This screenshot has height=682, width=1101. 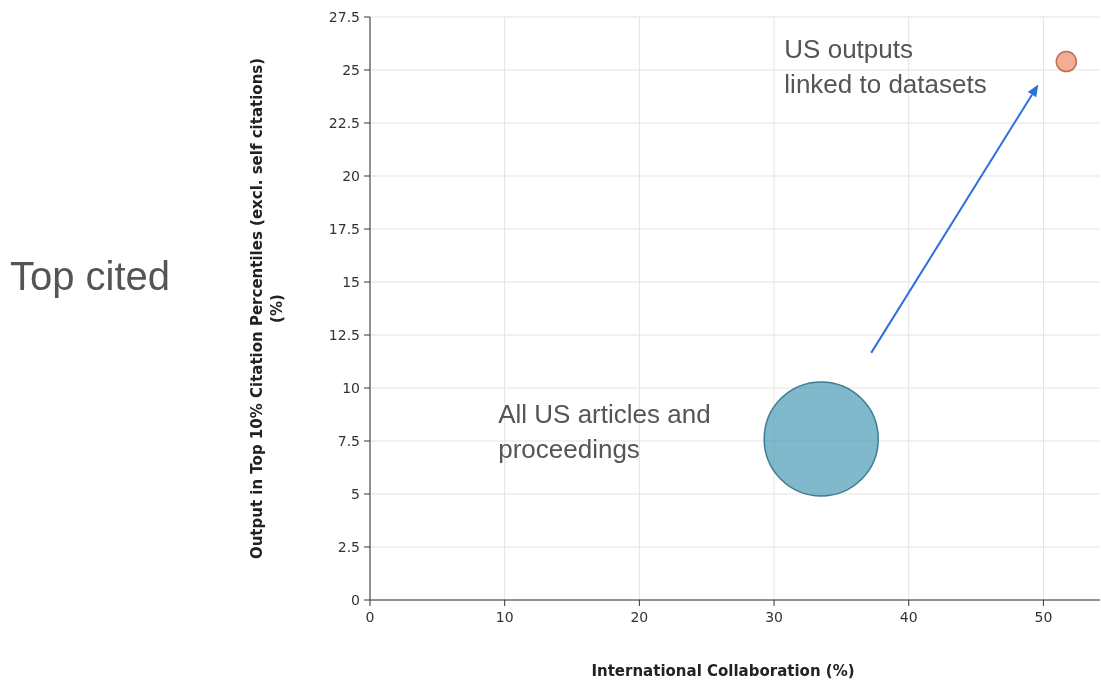 What do you see at coordinates (351, 69) in the screenshot?
I see `y-tick-label: 25` at bounding box center [351, 69].